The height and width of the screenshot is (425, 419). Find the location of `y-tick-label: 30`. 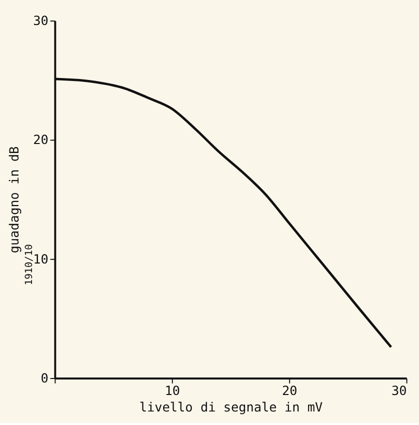

y-tick-label: 30 is located at coordinates (40, 20).